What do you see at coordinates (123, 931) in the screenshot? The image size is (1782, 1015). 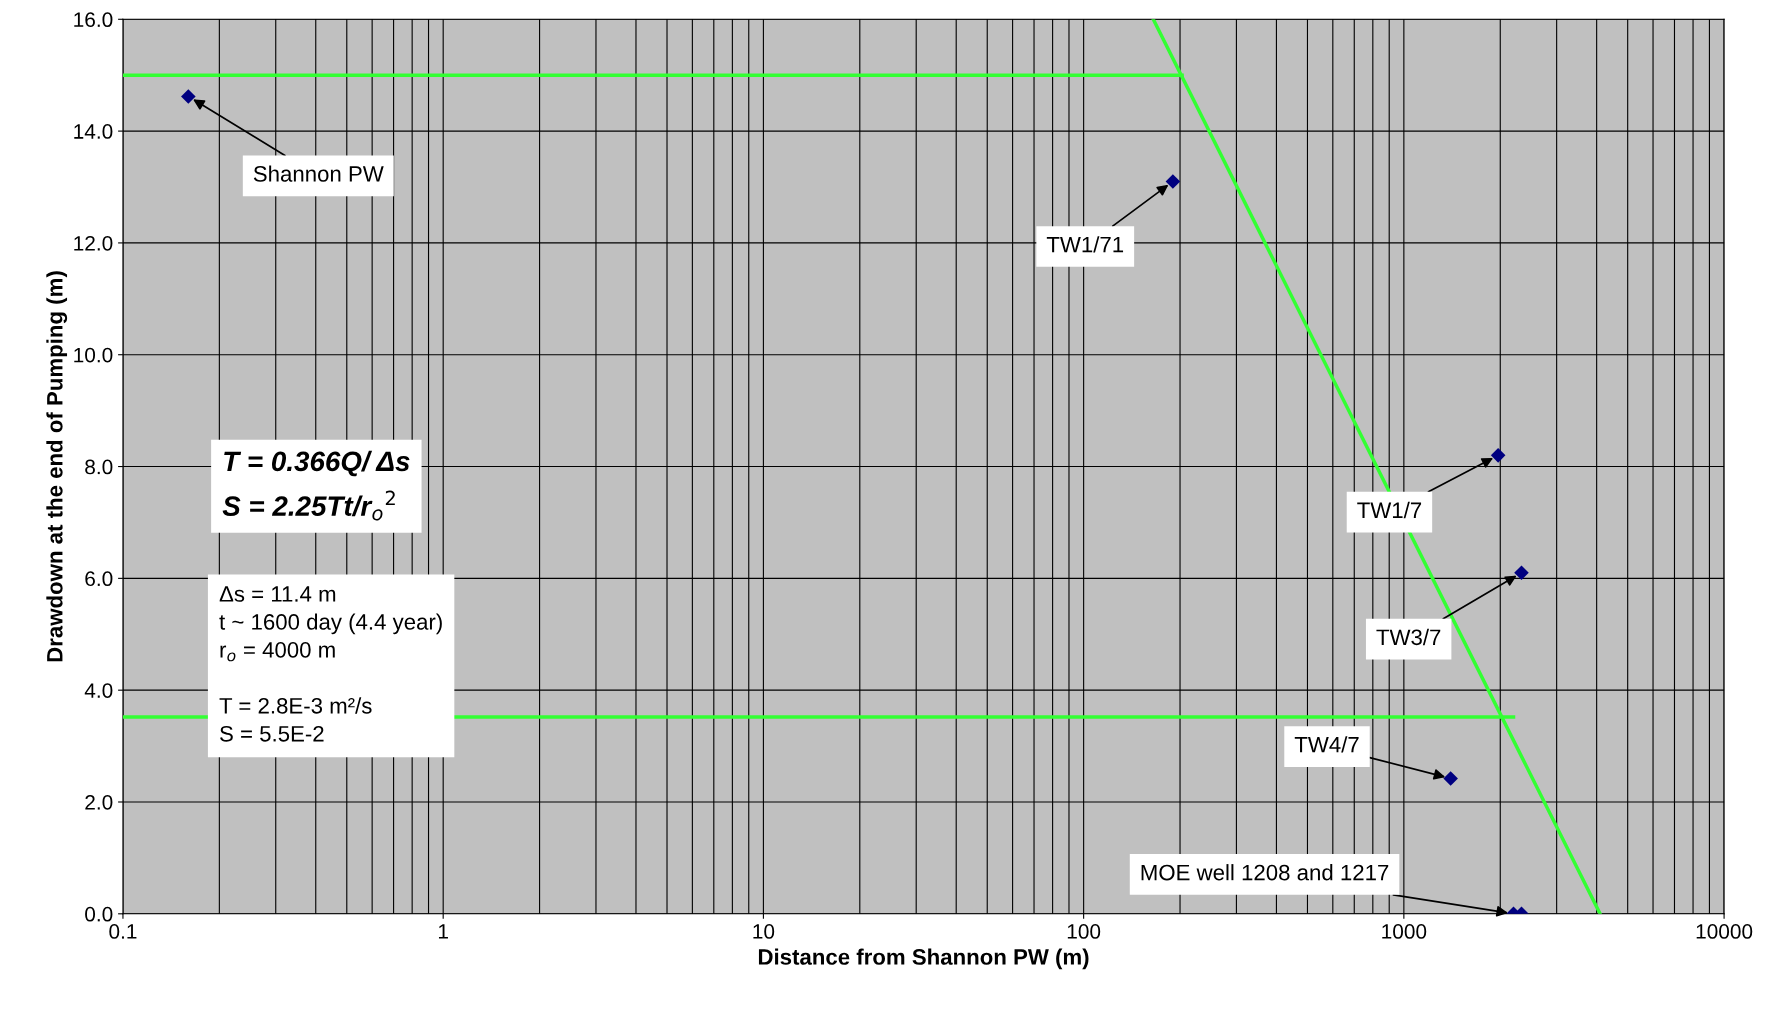 I see `x-tick-label: 0.1` at bounding box center [123, 931].